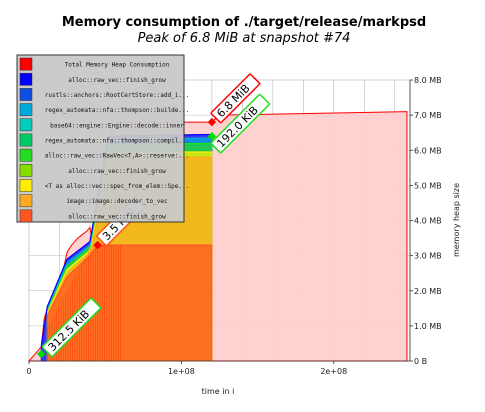 Image resolution: width=485 pixels, height=412 pixels. I want to click on legend-label-0: Total Memory Heap Consumption, so click(117, 65).